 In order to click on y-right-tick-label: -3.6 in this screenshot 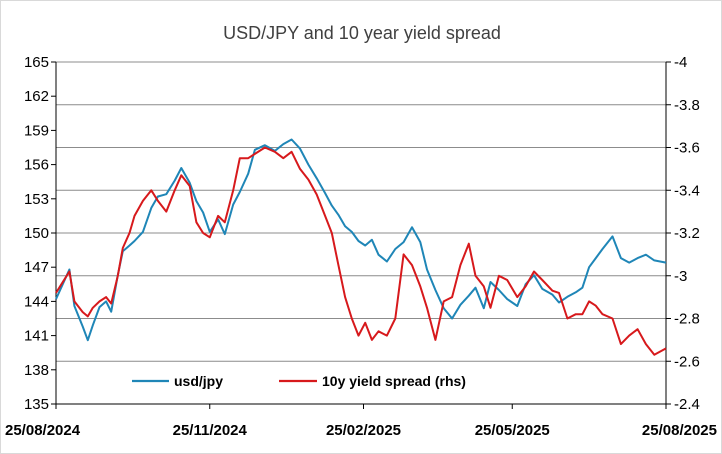, I will do `click(687, 148)`.